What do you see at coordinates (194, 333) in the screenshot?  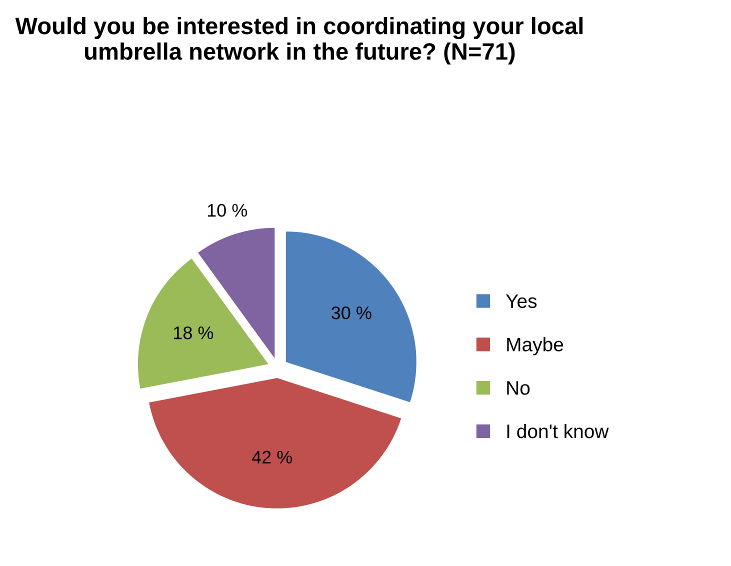 I see `data-label: 18 %` at bounding box center [194, 333].